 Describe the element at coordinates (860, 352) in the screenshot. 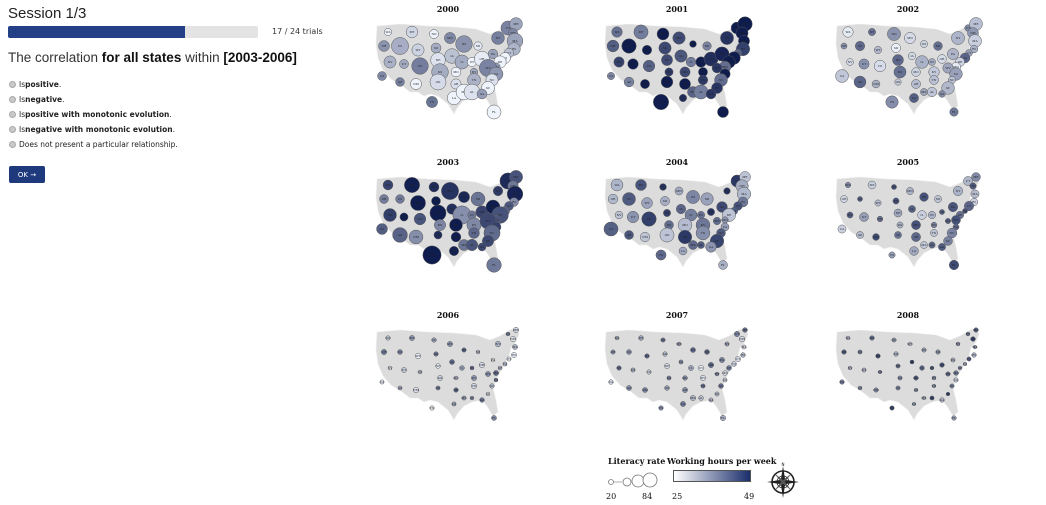

I see `state-label: ID` at that location.